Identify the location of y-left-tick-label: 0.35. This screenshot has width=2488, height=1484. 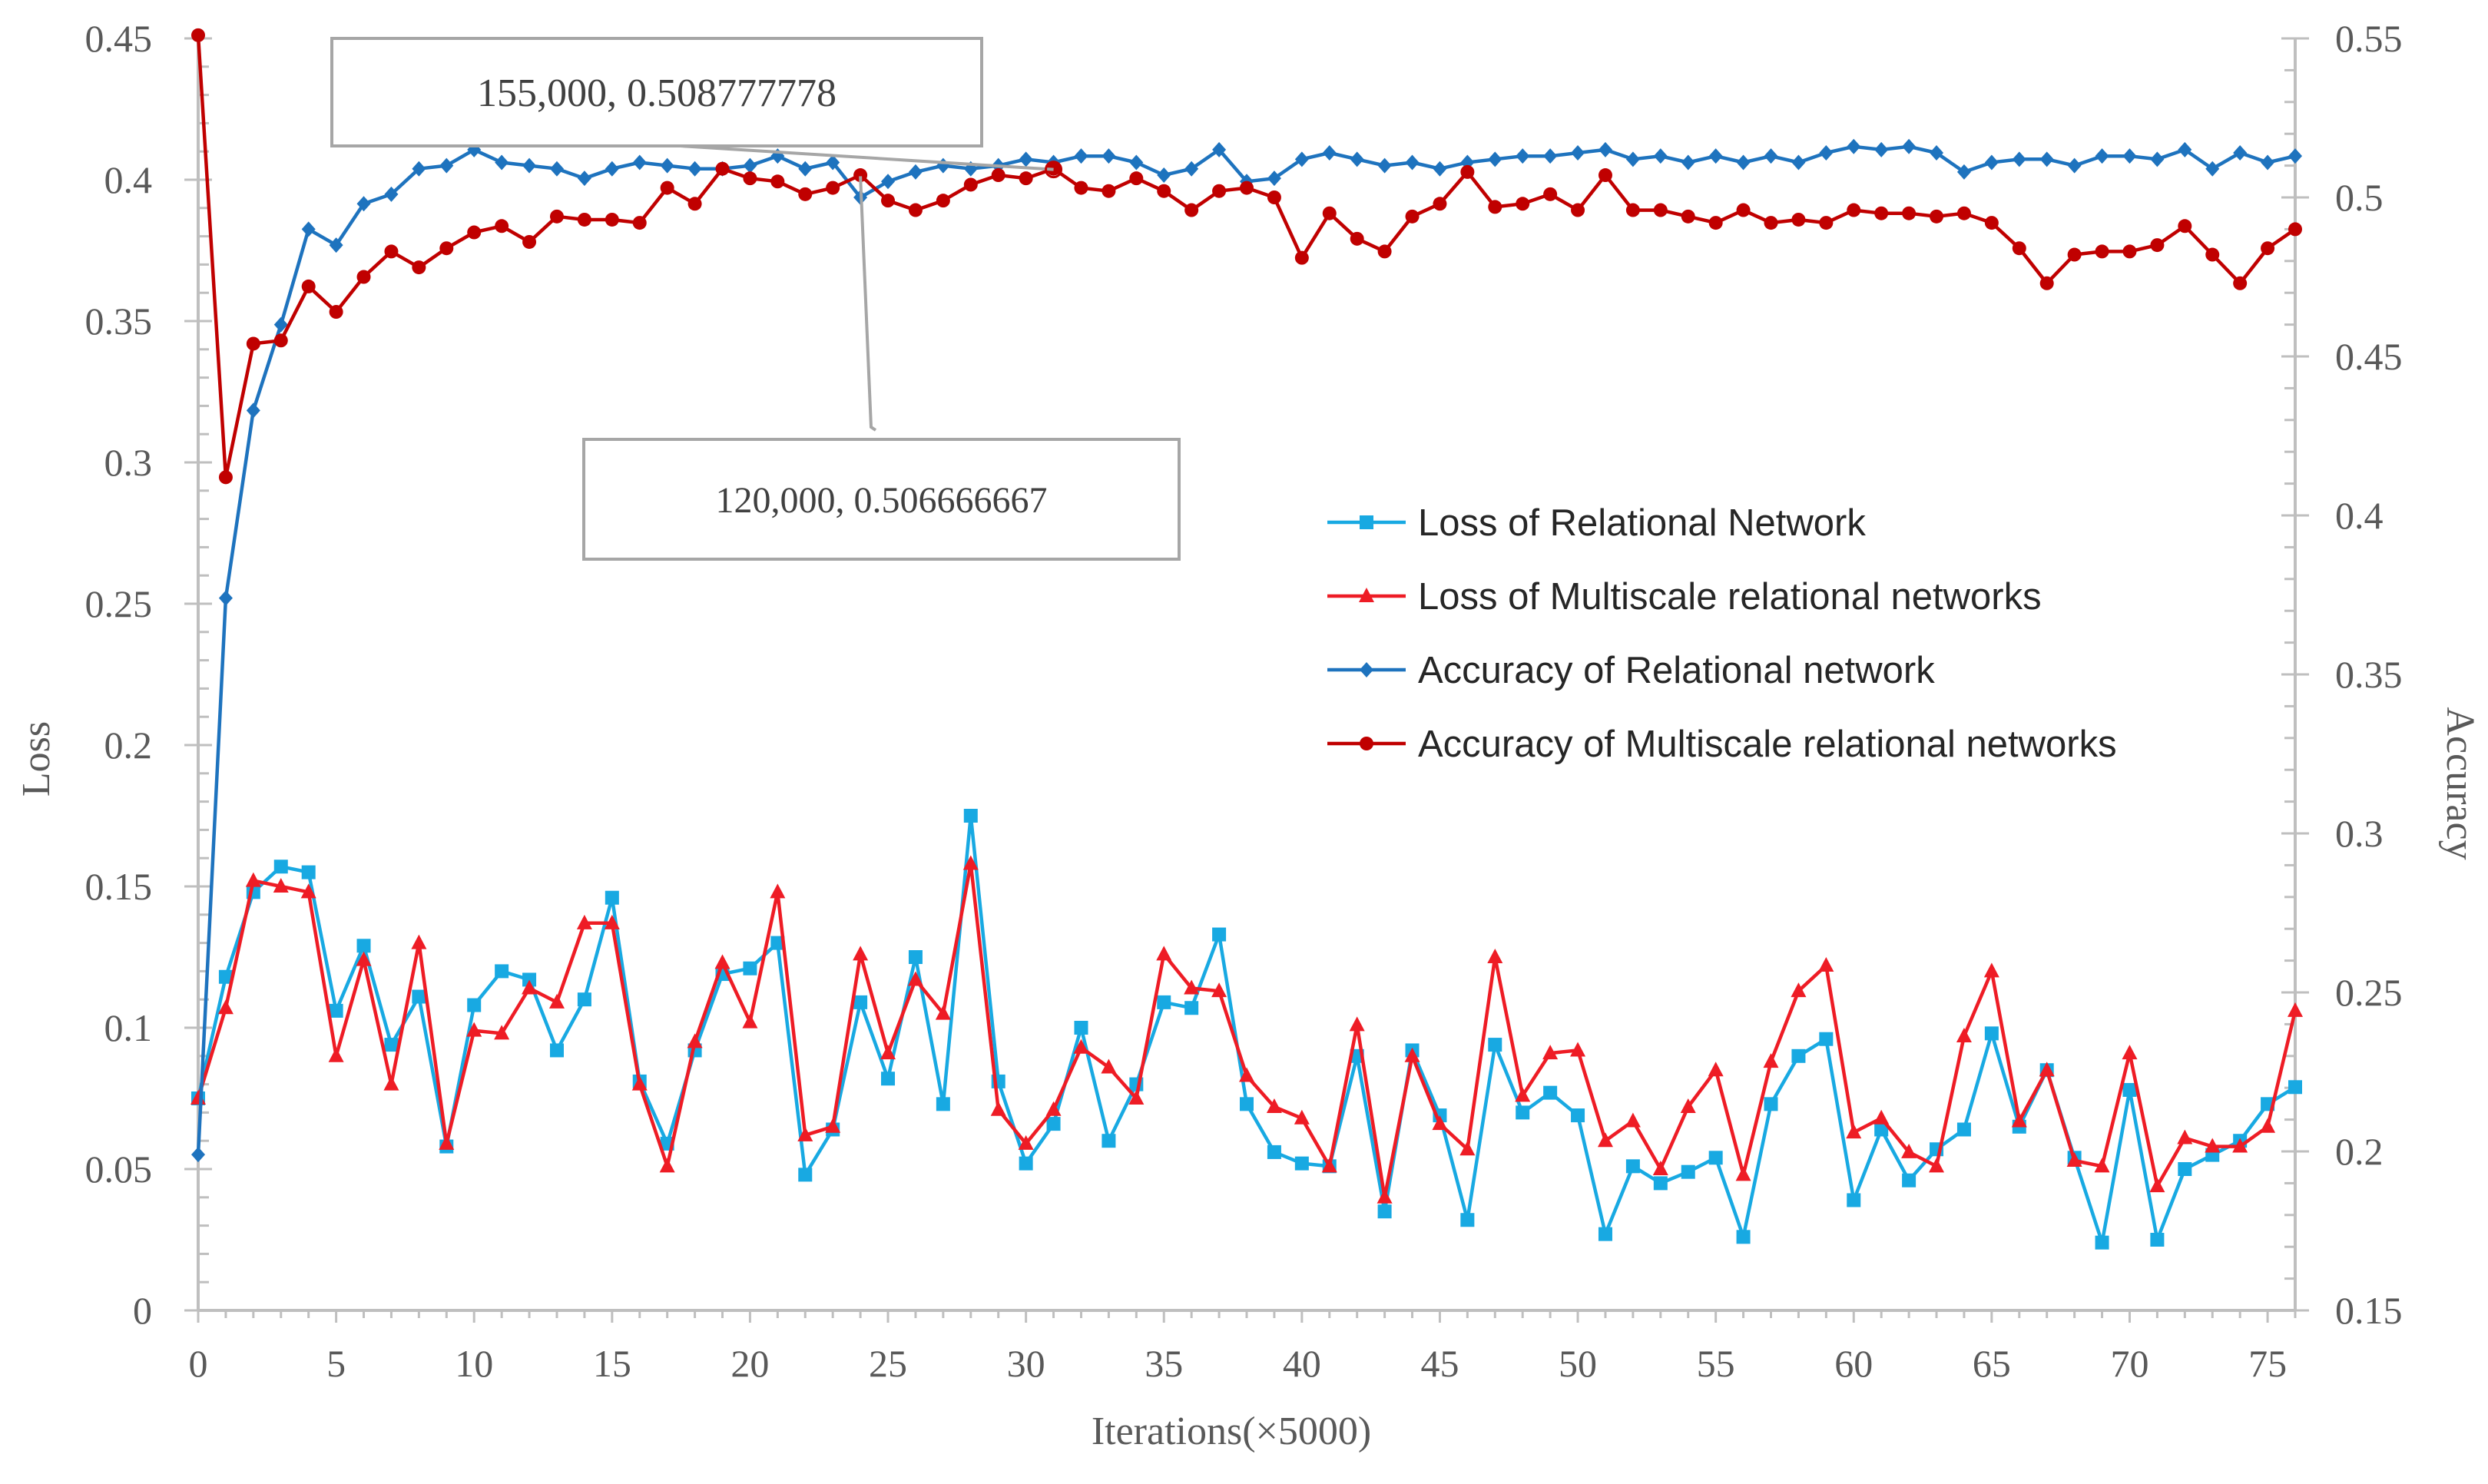
(119, 321).